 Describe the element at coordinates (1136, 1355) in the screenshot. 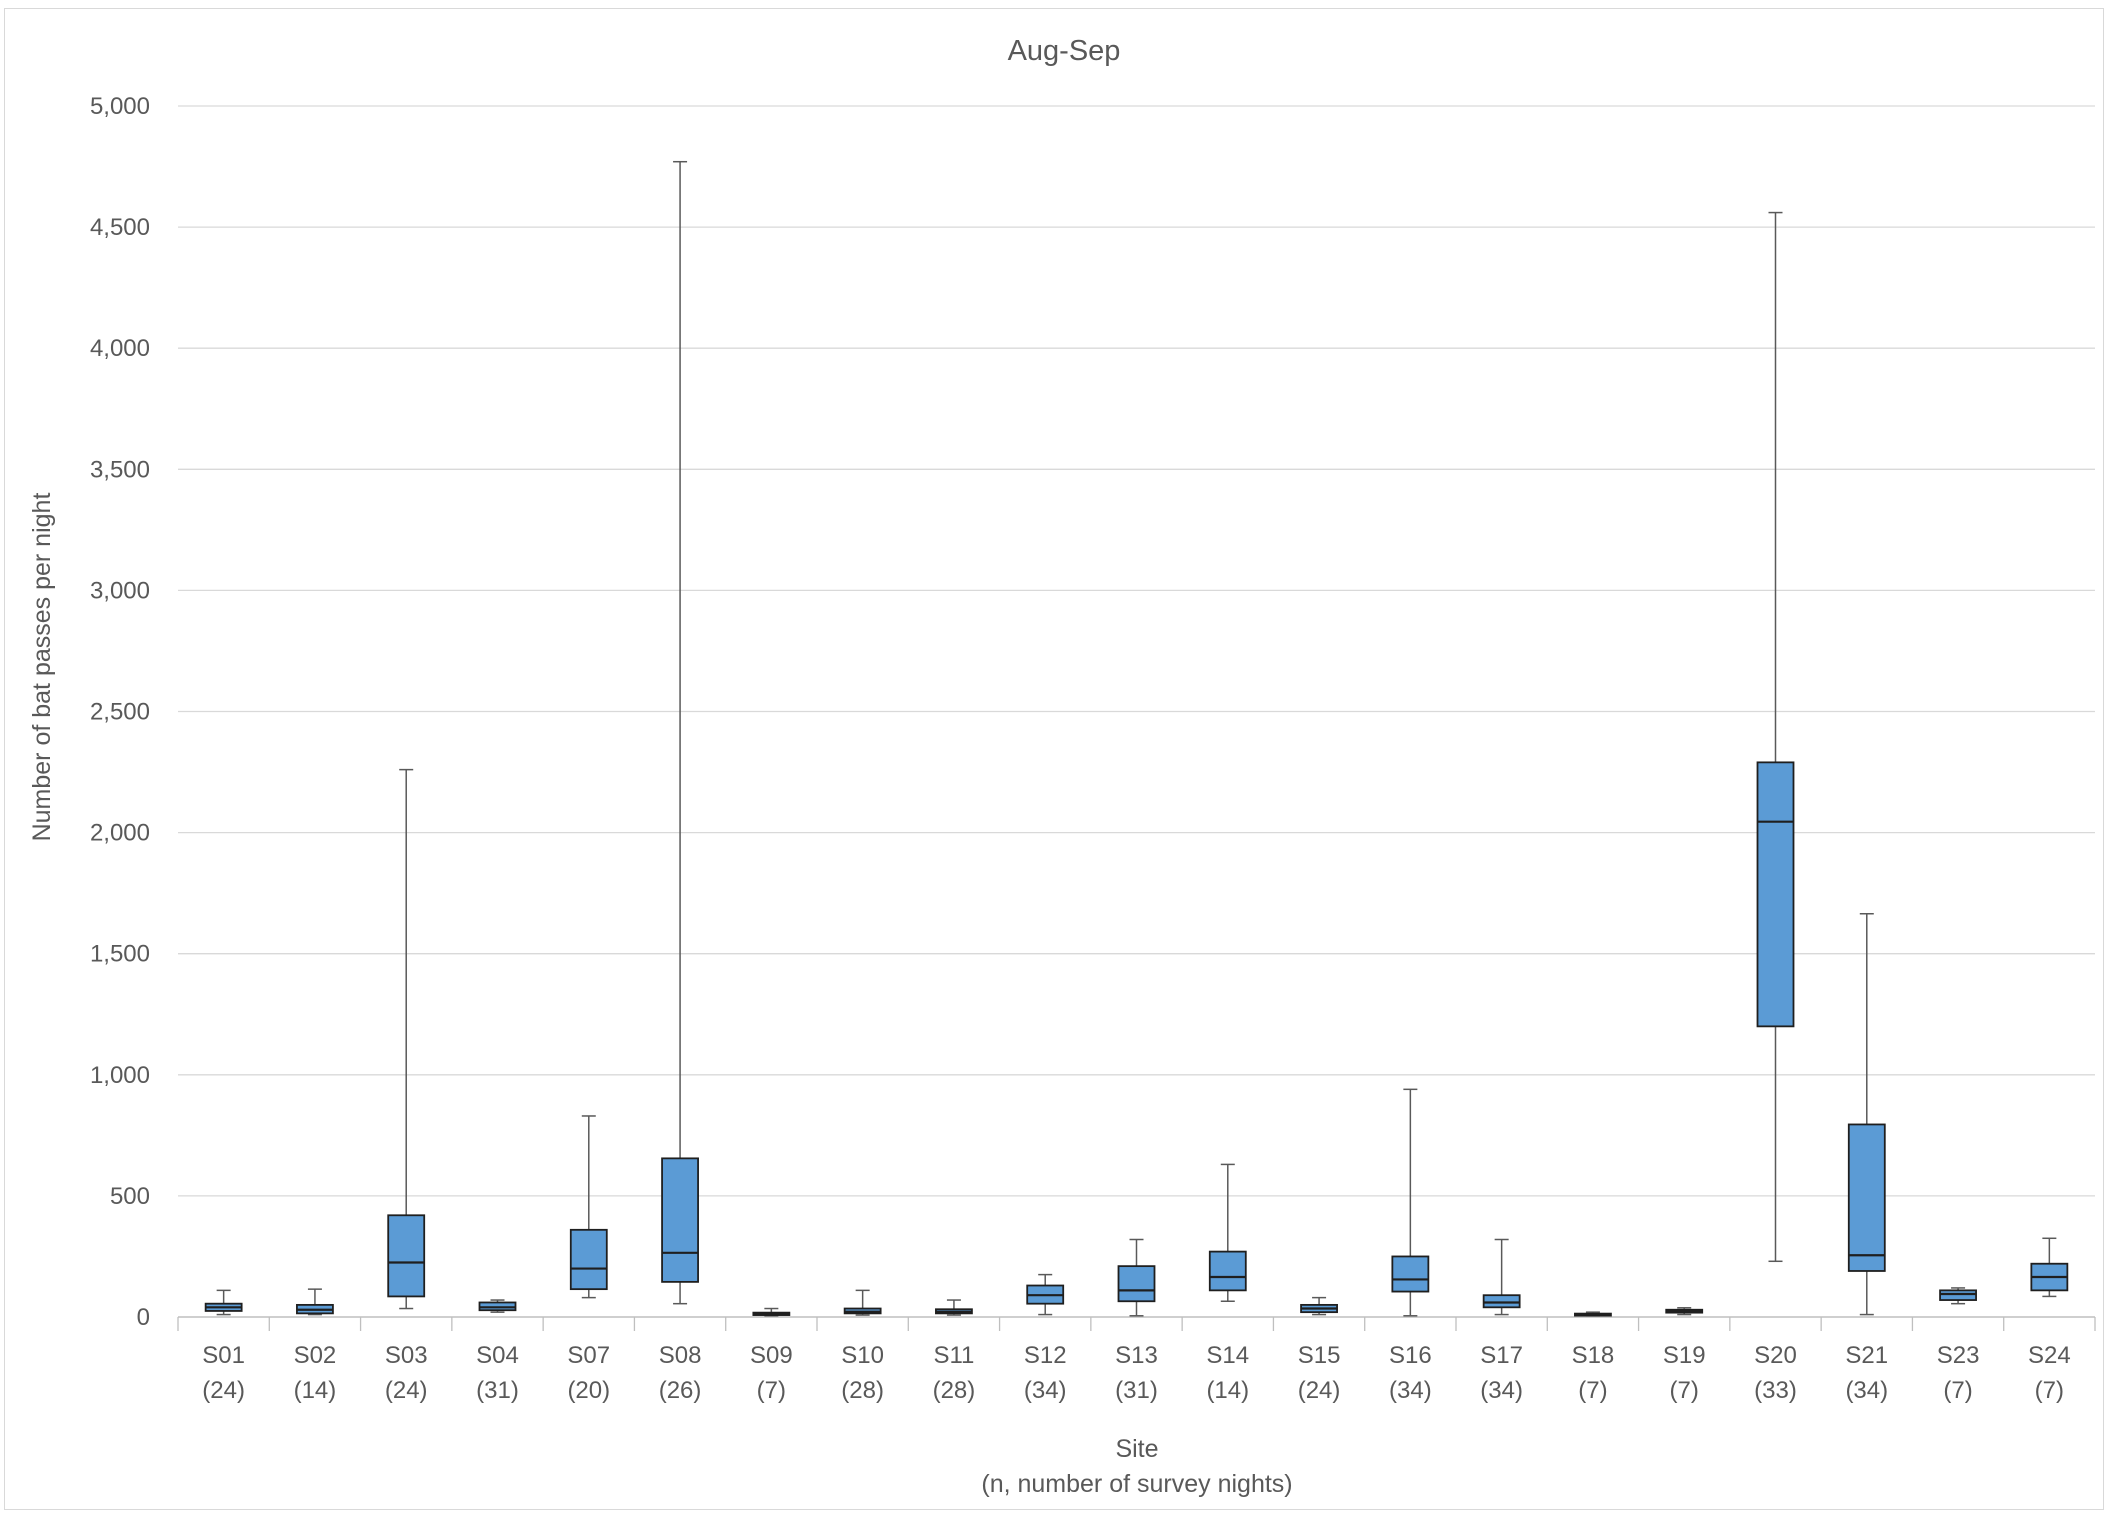

I see `x-tick-label-site: S13` at that location.